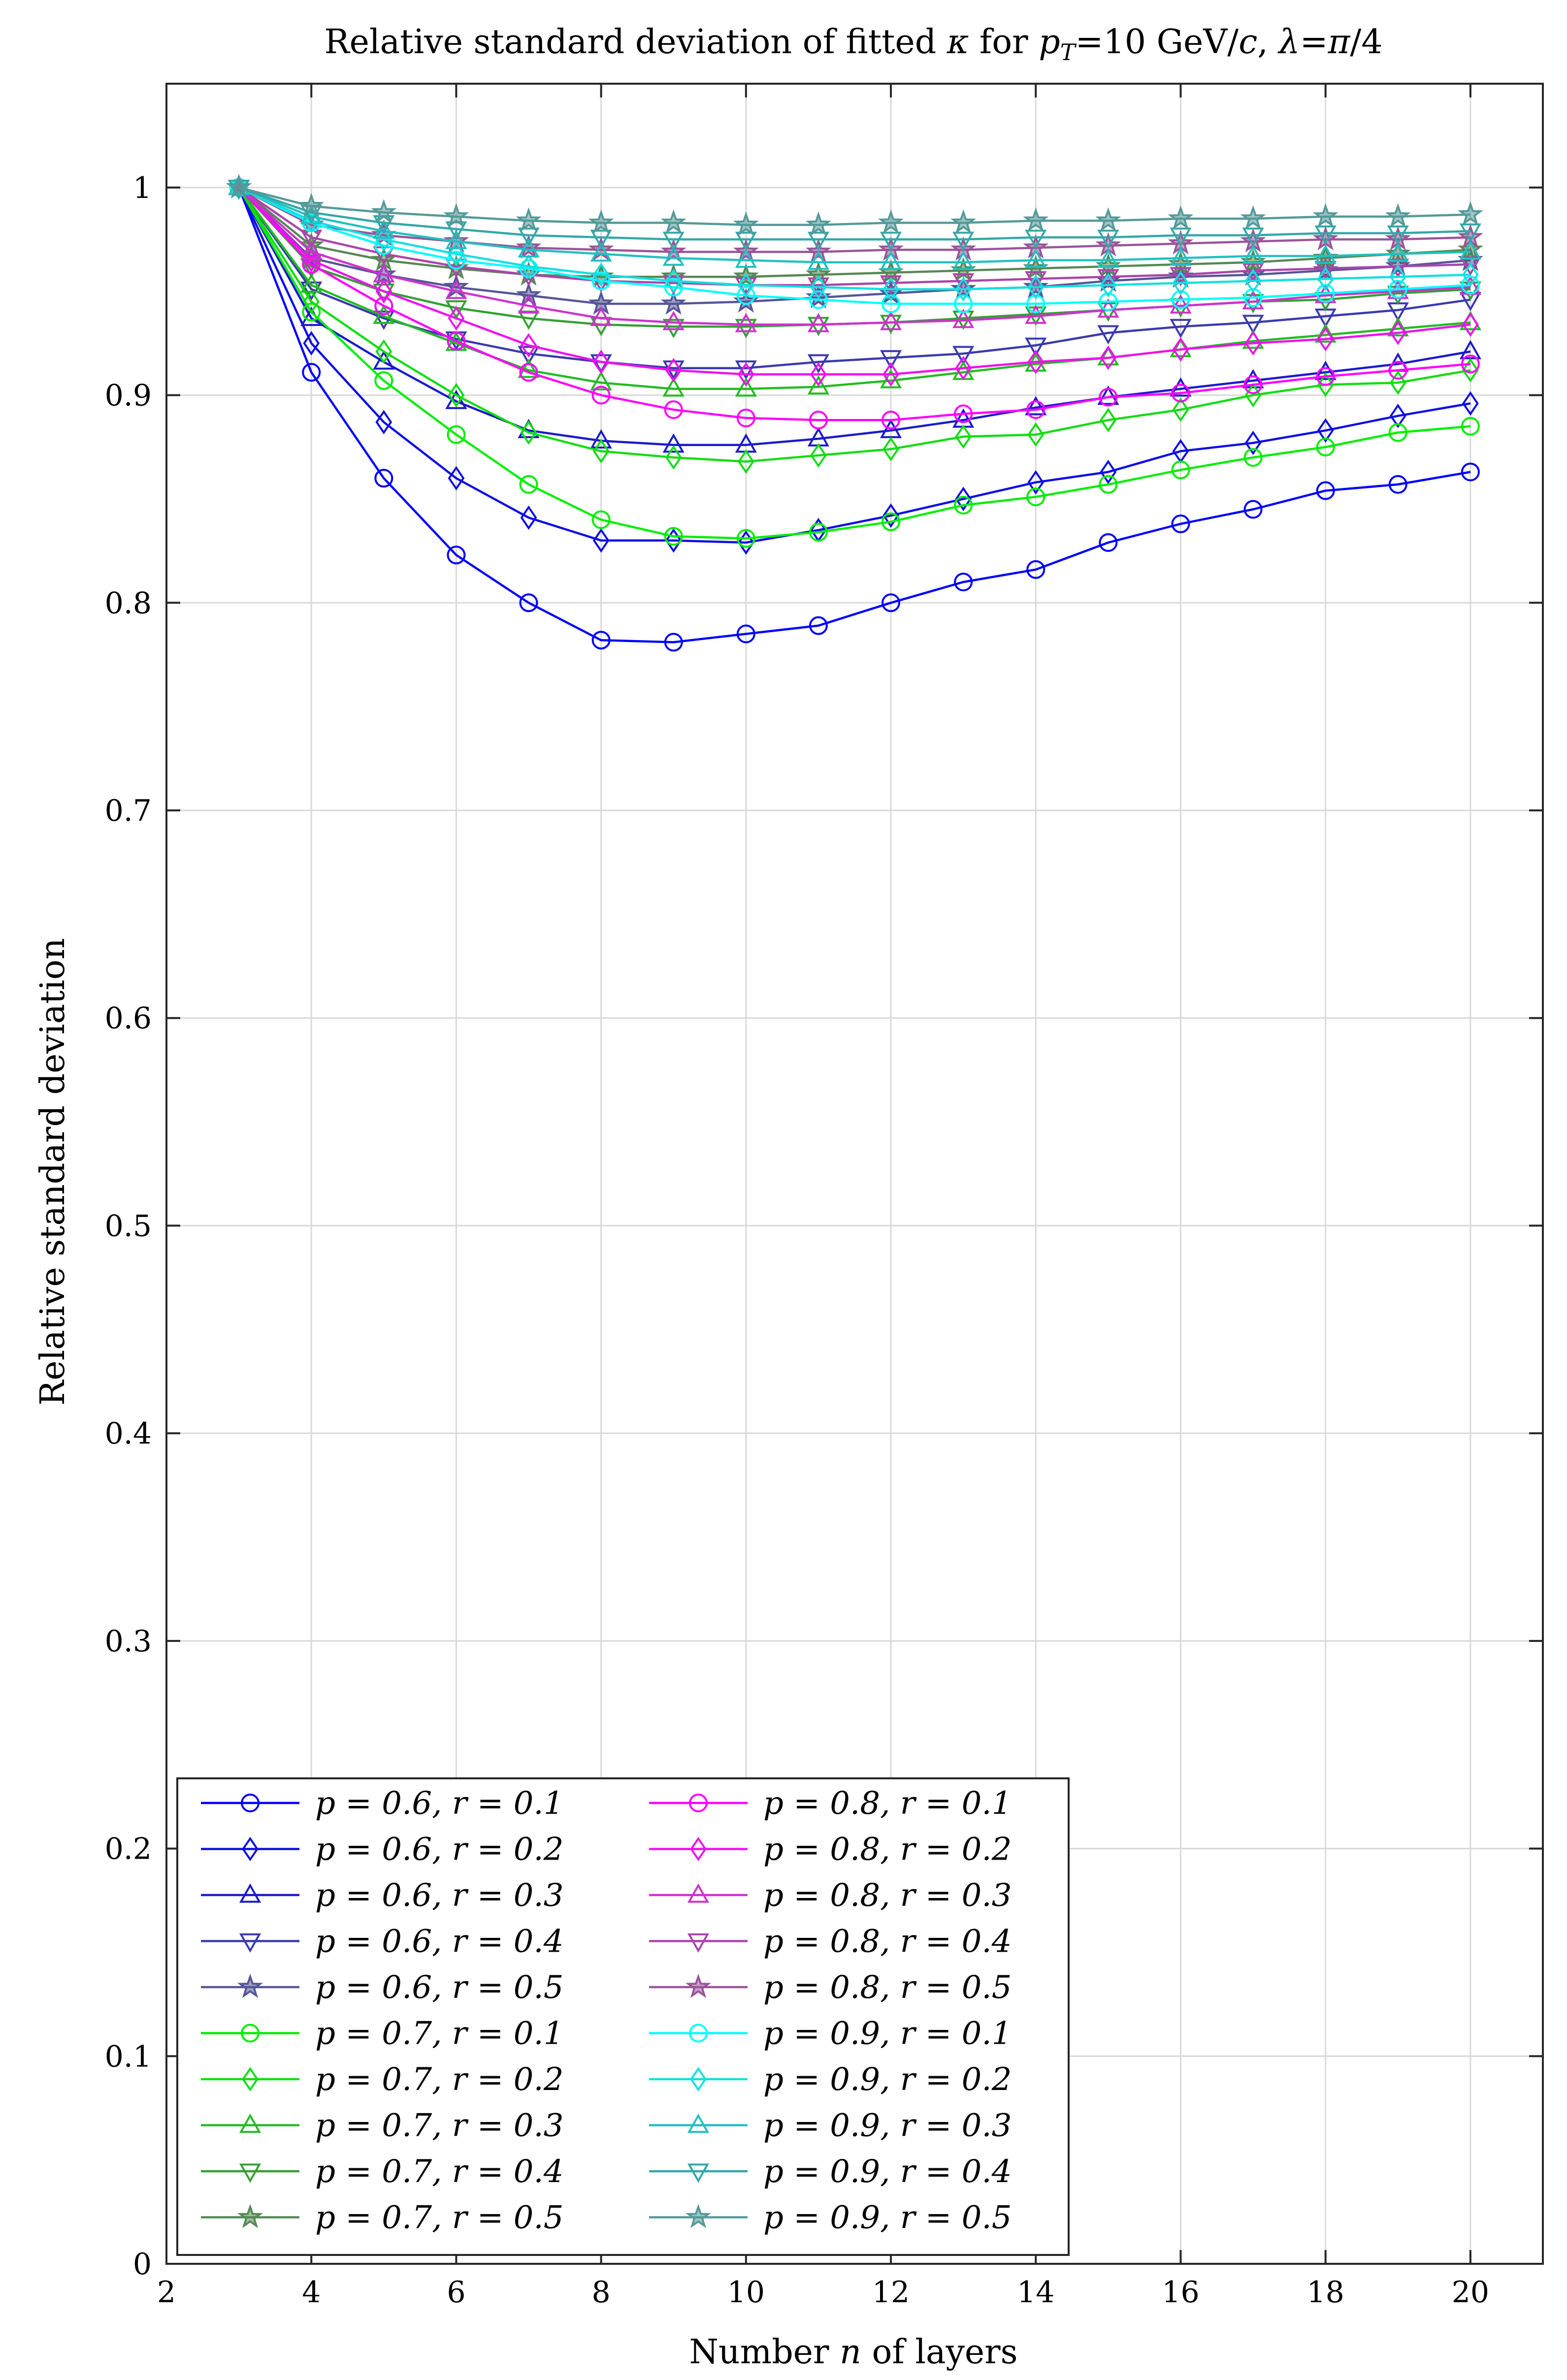  I want to click on legend-label: p = 0.6, r = 0.2, so click(439, 1850).